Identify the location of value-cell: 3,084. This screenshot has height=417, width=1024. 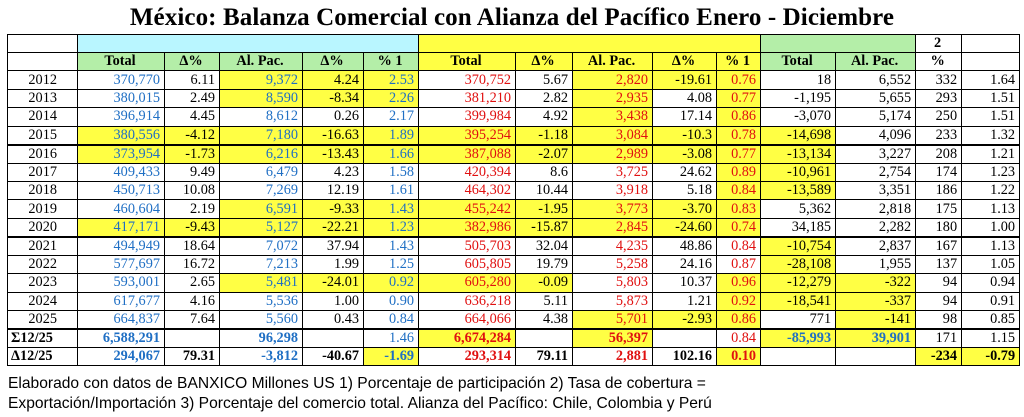
(613, 135).